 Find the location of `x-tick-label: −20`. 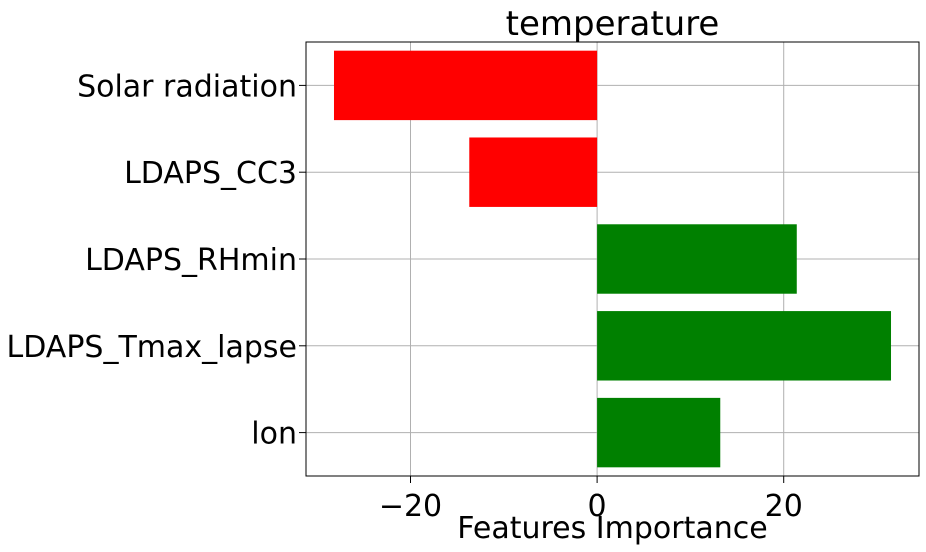

x-tick-label: −20 is located at coordinates (410, 506).